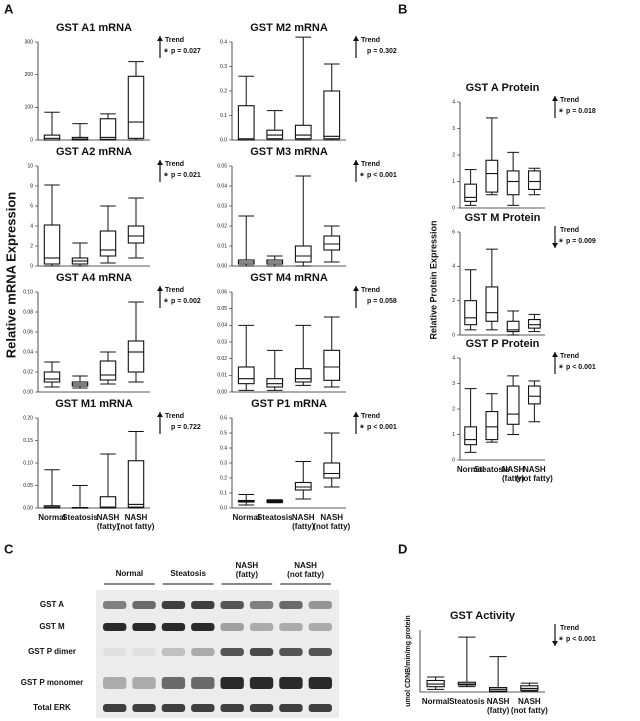 The height and width of the screenshot is (721, 640). Describe the element at coordinates (186, 51) in the screenshot. I see `p-value: p = 0.027` at that location.